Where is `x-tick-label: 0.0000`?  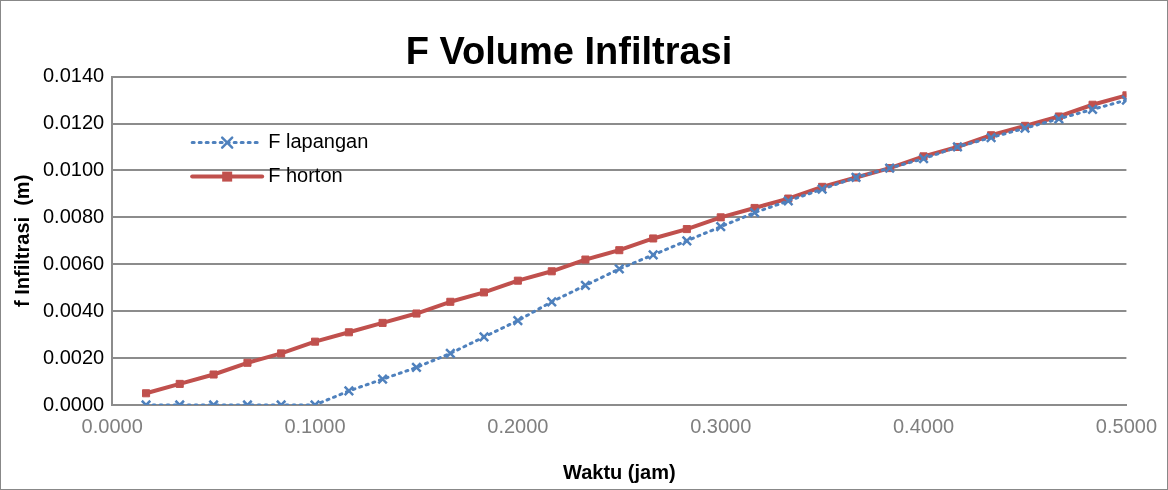 x-tick-label: 0.0000 is located at coordinates (112, 425).